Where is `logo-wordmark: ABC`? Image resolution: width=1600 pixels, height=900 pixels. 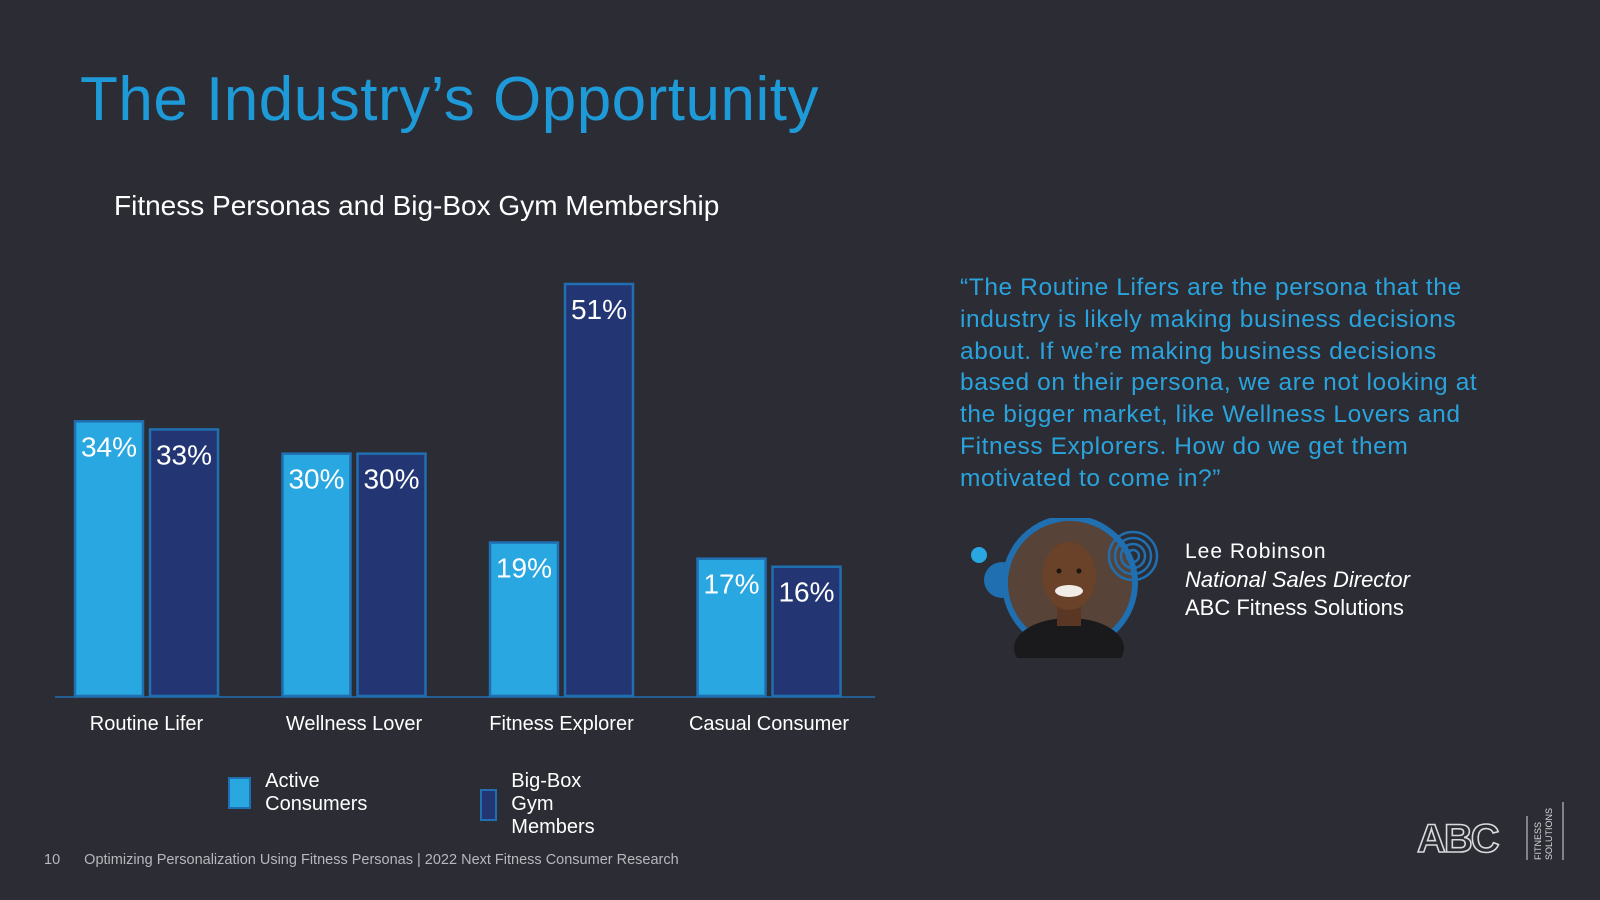 logo-wordmark: ABC is located at coordinates (1458, 839).